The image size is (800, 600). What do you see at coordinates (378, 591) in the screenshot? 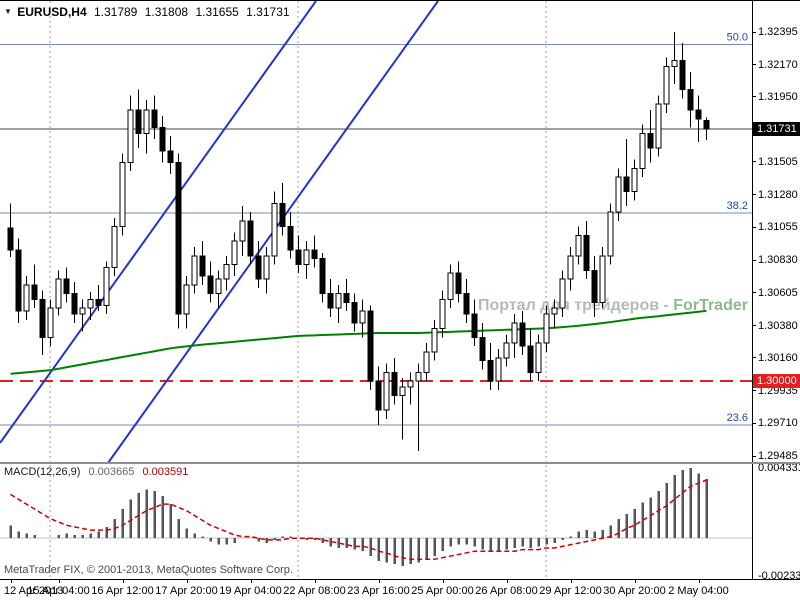
I see `time-axis-label: 23 Apr 16:00` at bounding box center [378, 591].